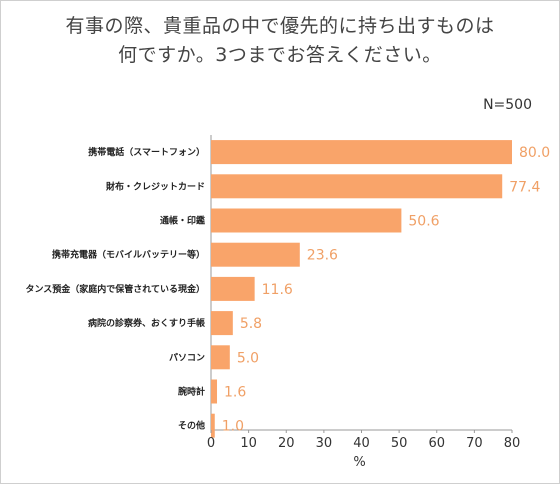  Describe the element at coordinates (191, 392) in the screenshot. I see `category-label-7: 腕時計` at that location.